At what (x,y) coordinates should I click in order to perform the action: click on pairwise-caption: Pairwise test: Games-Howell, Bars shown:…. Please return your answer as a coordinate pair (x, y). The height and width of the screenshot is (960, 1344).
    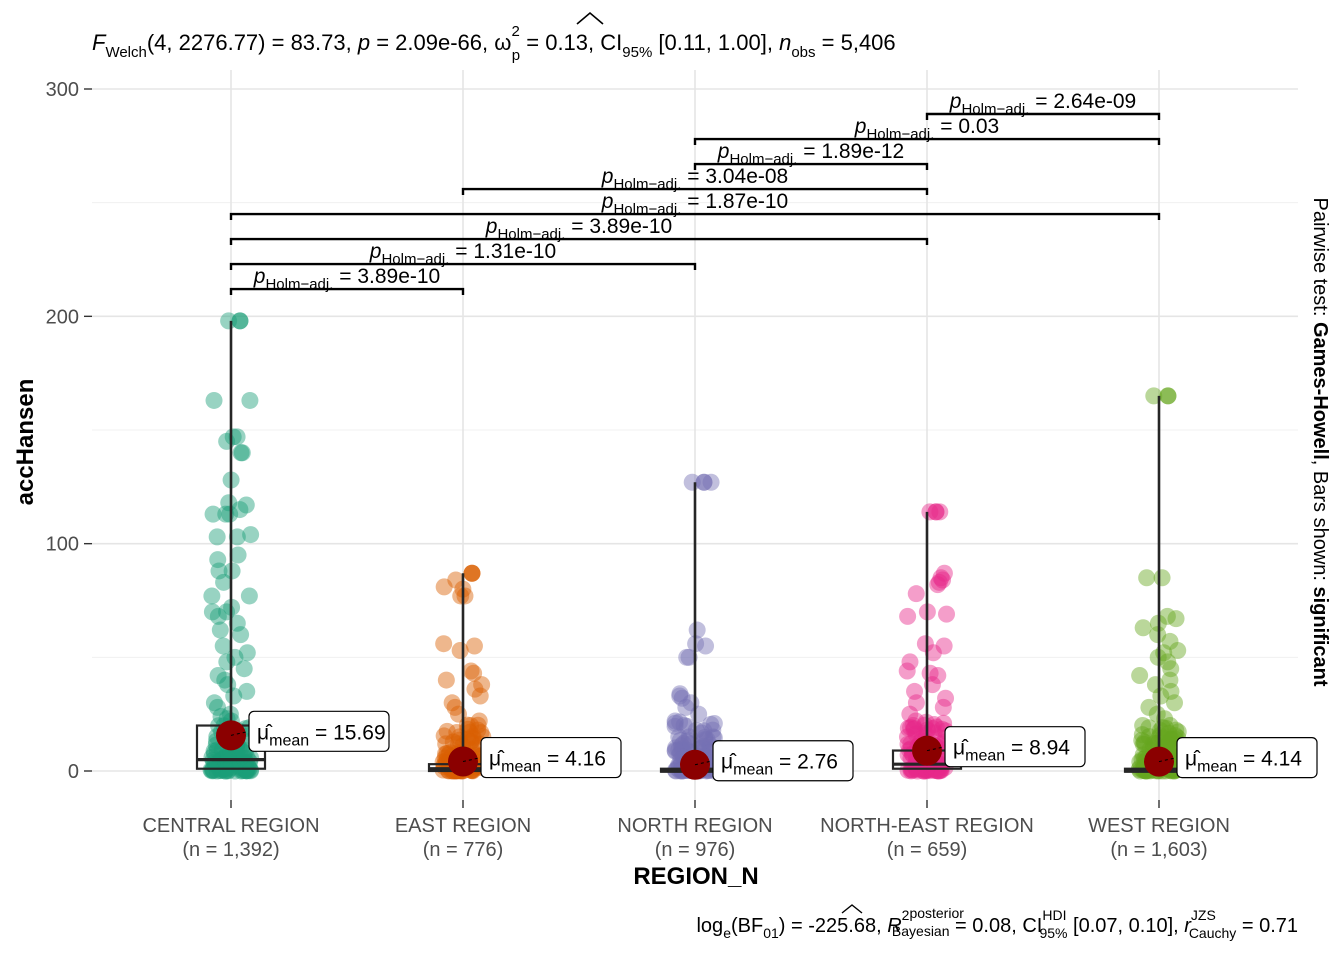
    Looking at the image, I should click on (1320, 441).